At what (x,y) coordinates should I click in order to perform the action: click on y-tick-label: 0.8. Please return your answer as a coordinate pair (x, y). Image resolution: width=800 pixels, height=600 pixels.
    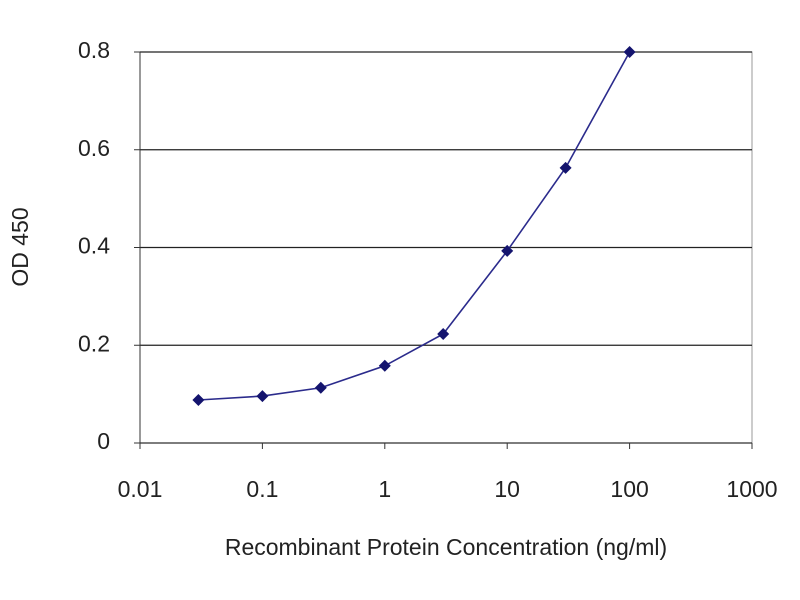
    Looking at the image, I should click on (94, 50).